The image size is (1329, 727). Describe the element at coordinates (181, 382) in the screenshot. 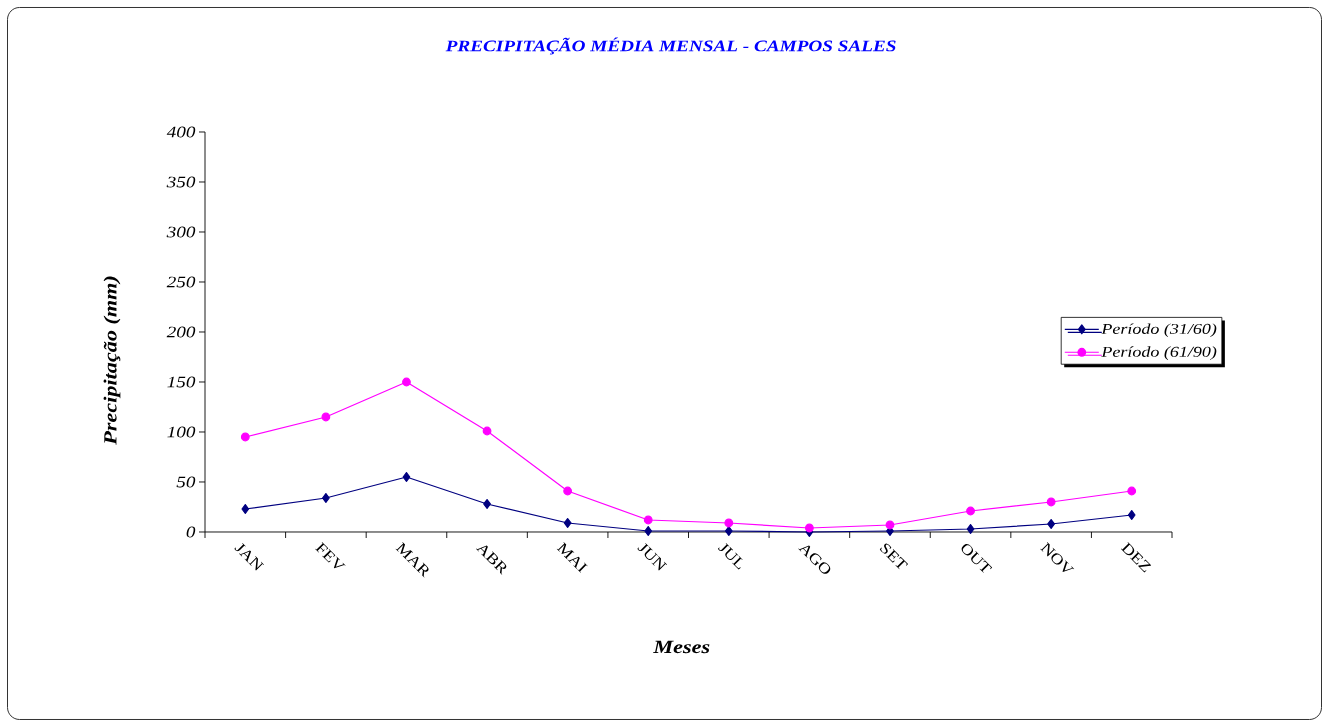

I see `y-tick-label: 150` at that location.